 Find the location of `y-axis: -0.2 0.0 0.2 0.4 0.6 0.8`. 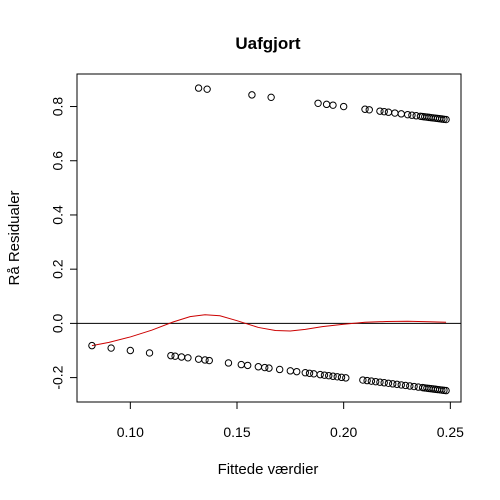

y-axis: -0.2 0.0 0.2 0.4 0.6 0.8 is located at coordinates (63, 243).